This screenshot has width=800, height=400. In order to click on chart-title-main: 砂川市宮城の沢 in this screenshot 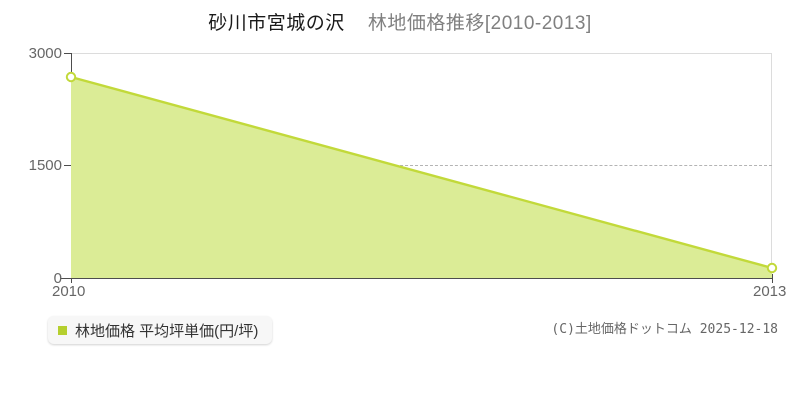, I will do `click(276, 23)`.